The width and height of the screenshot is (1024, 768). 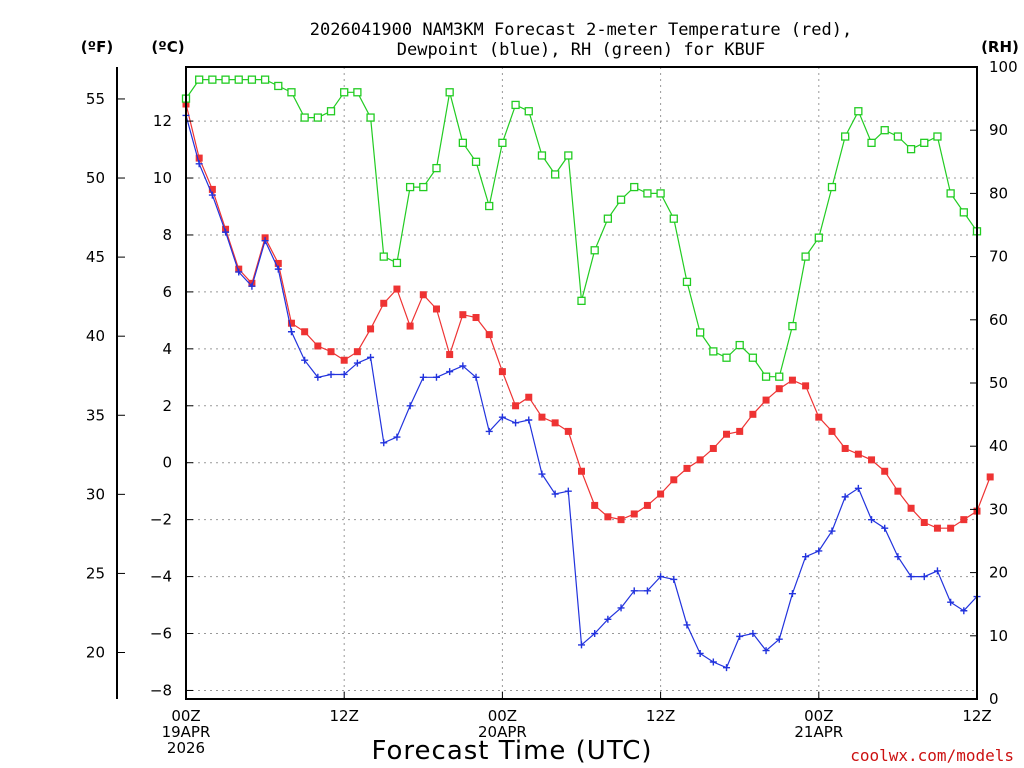 I want to click on celsius-tick-label: −4, so click(x=161, y=577).